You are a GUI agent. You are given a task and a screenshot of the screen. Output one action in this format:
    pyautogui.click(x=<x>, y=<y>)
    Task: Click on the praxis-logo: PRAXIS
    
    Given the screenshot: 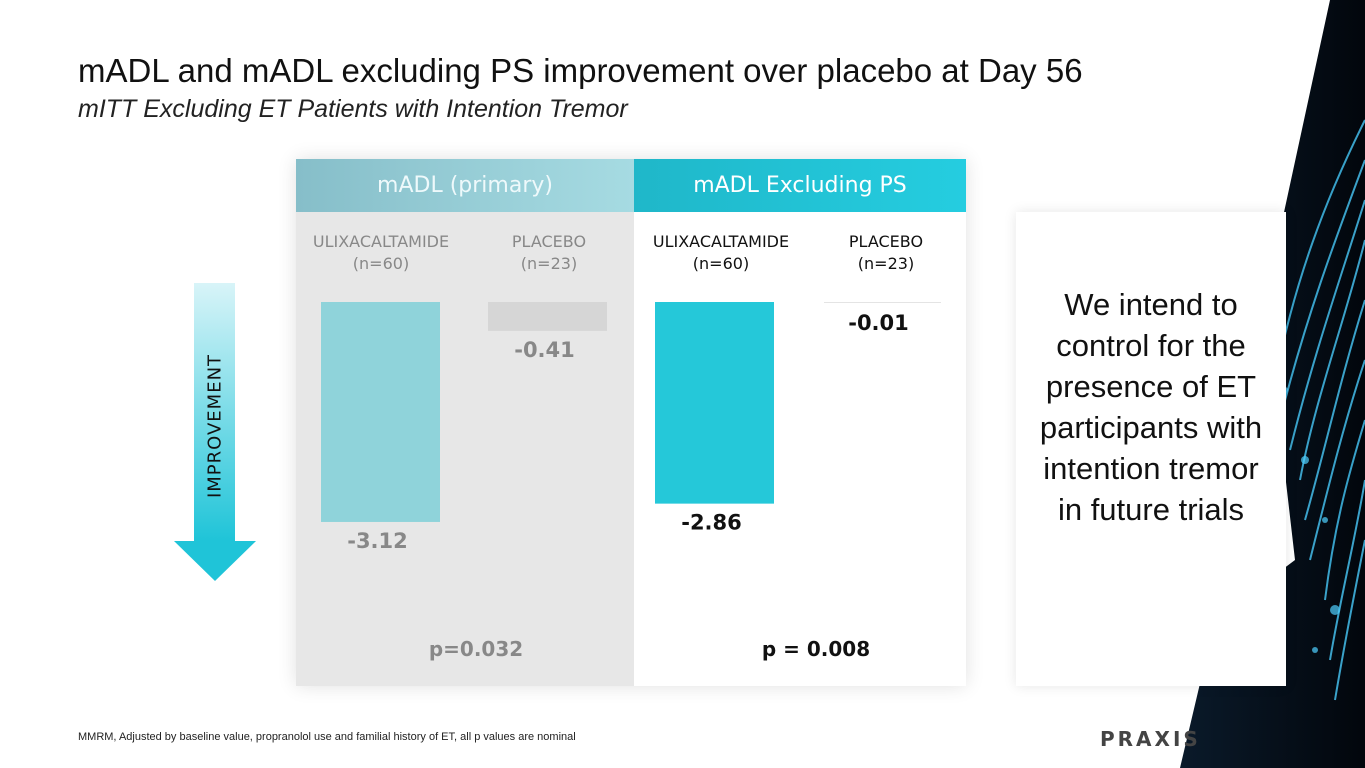 What is the action you would take?
    pyautogui.click(x=1150, y=739)
    